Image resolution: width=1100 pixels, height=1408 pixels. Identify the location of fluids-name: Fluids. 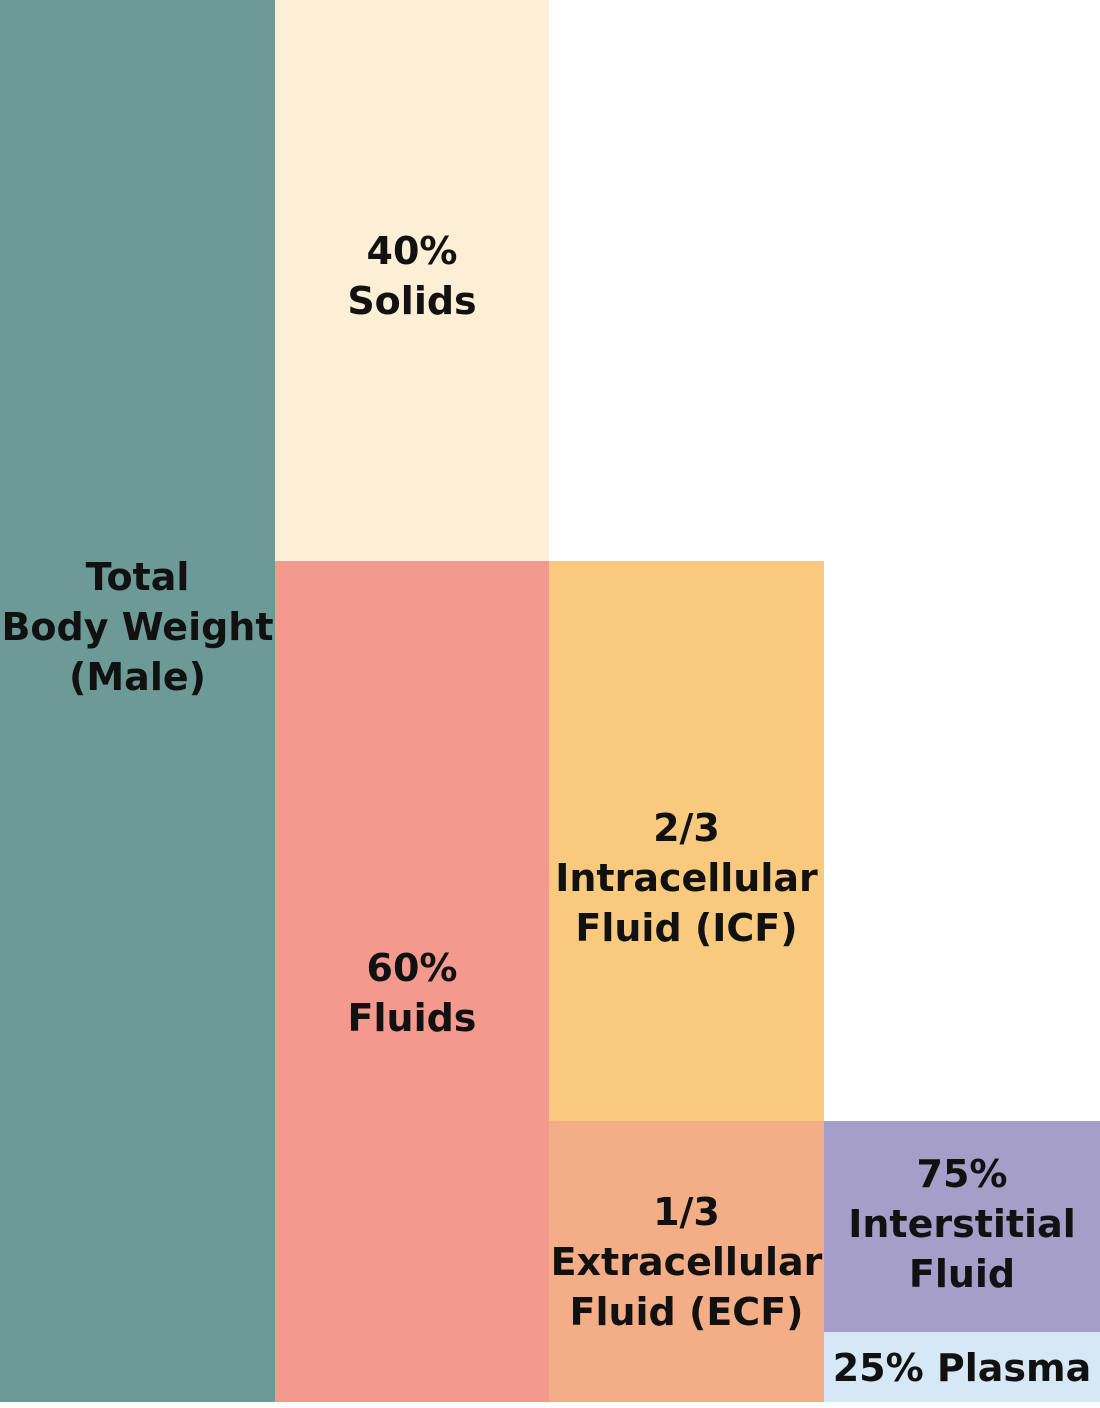
(412, 1018).